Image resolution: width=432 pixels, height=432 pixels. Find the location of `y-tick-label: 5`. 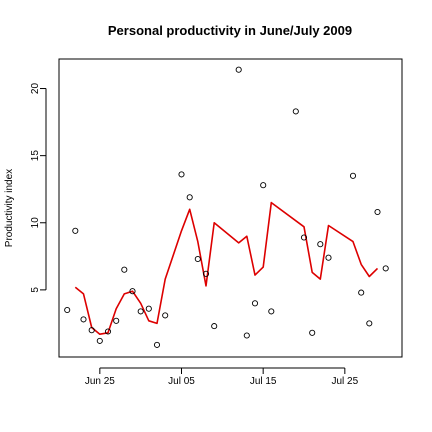

y-tick-label: 5 is located at coordinates (35, 290).